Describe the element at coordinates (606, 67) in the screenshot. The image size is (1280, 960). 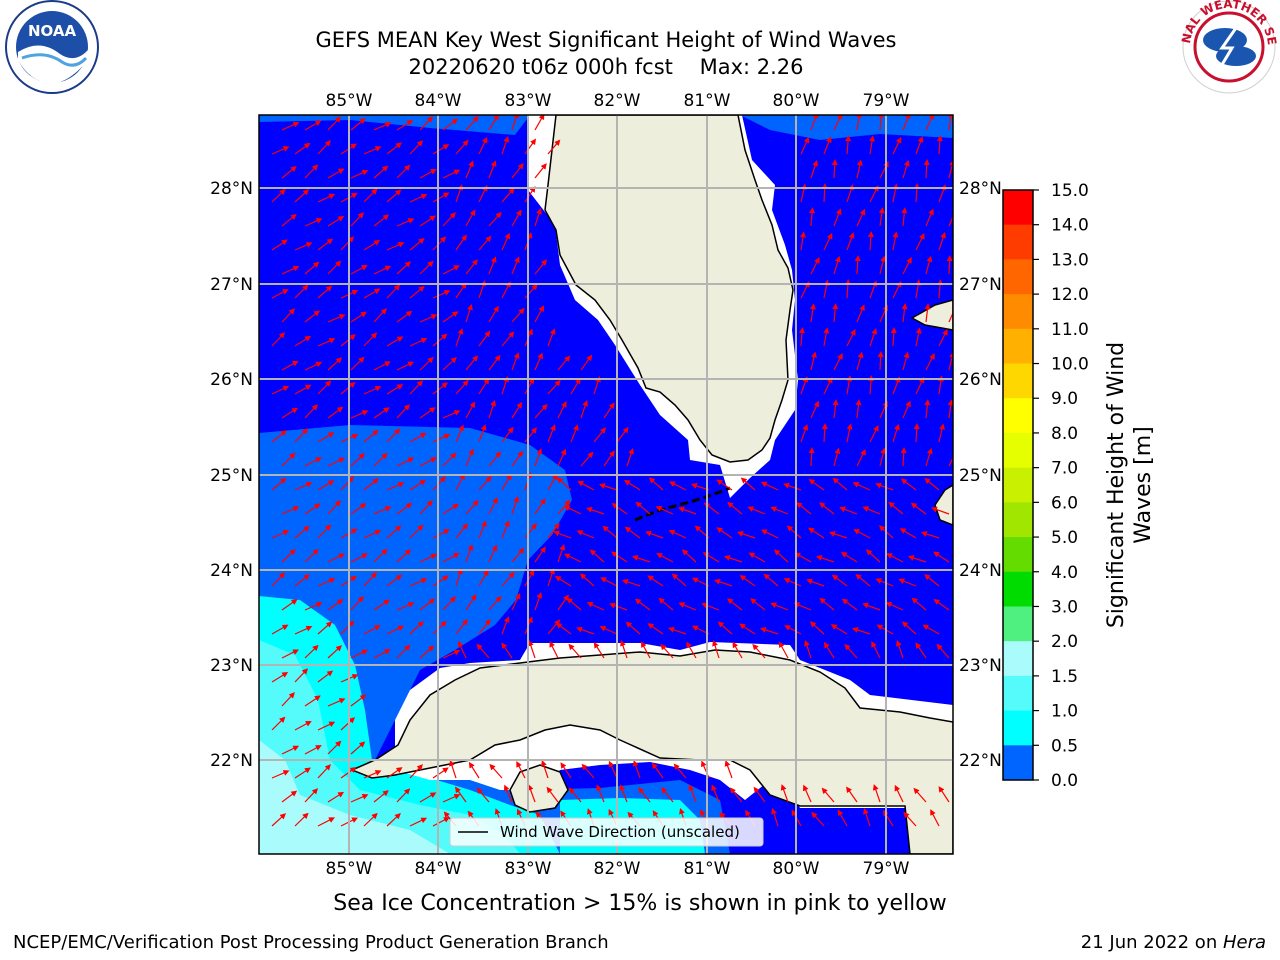
I see `chart-subtitle: 20220620 t06z 000h fcst Max: 2.26` at that location.